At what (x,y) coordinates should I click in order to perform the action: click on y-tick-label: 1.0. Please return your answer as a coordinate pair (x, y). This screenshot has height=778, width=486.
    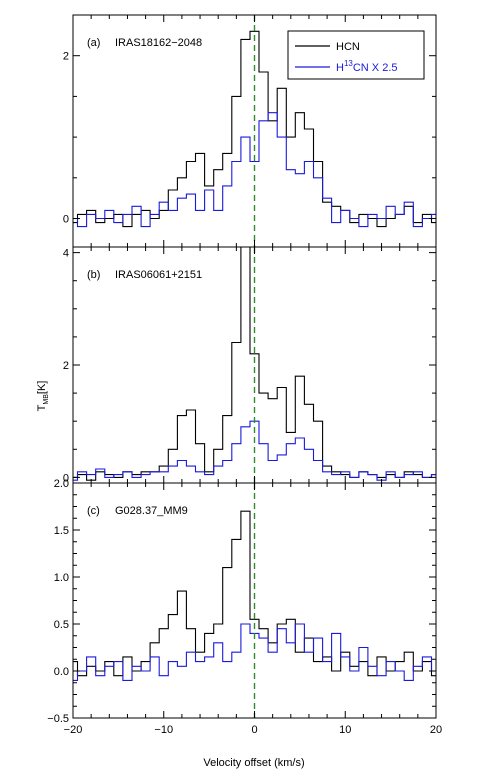
    Looking at the image, I should click on (61, 578).